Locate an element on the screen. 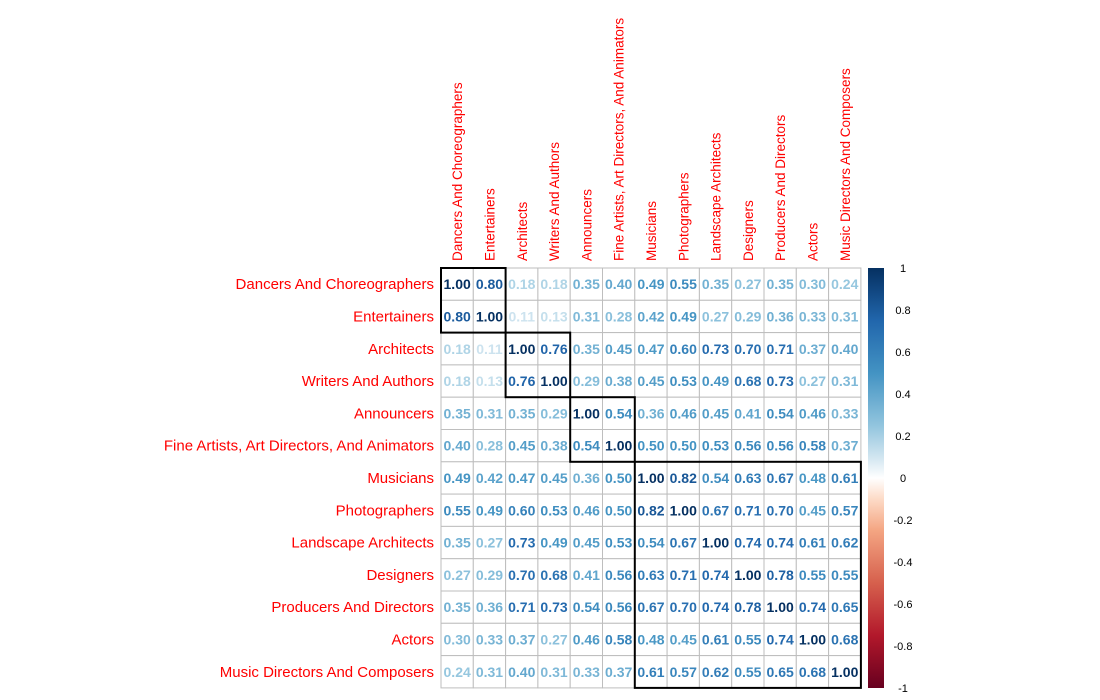 The image size is (1100, 700). cell-value-0-5: 0.40 is located at coordinates (618, 284).